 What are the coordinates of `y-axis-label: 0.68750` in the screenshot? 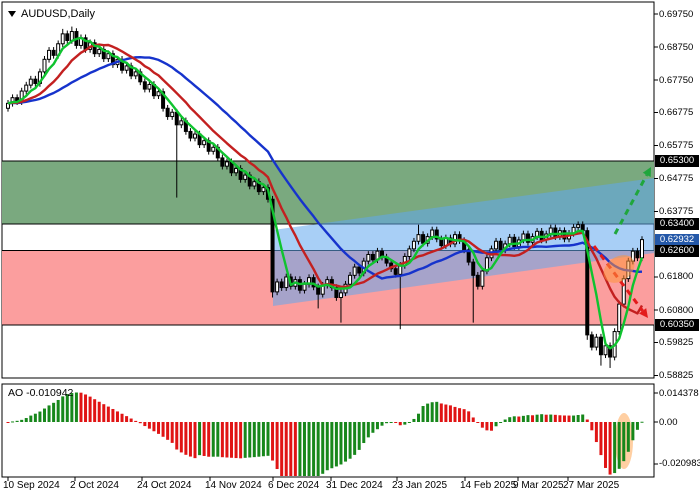 It's located at (676, 47).